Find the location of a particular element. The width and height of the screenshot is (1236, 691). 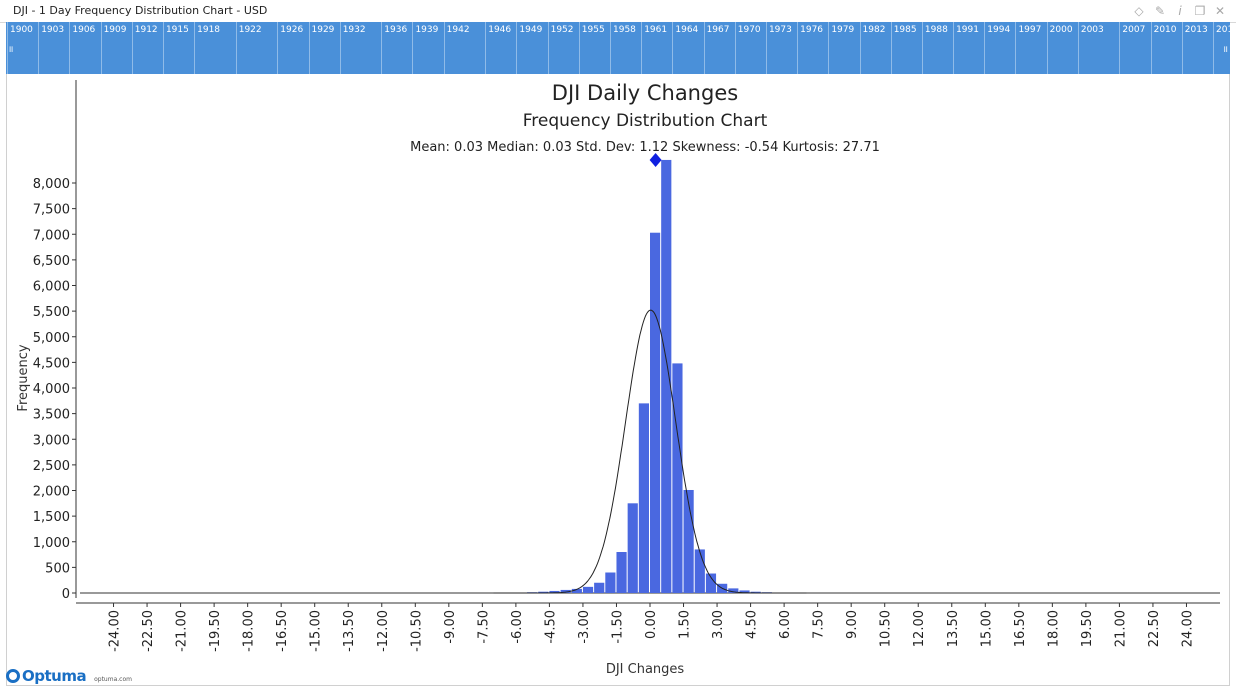

y-tick-label: 2,000 is located at coordinates (51, 492).